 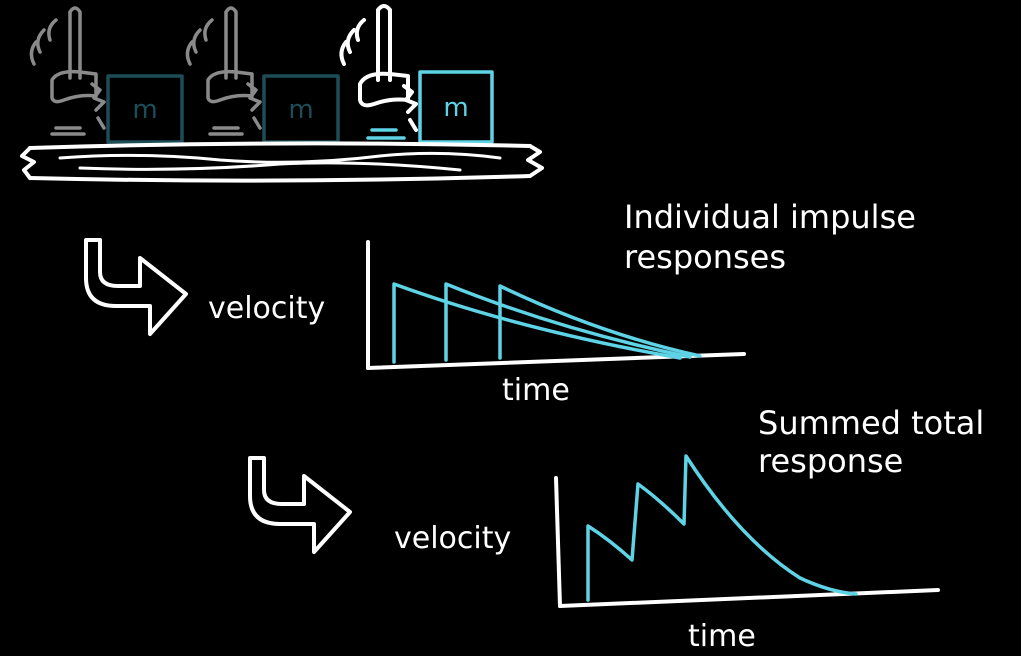 I want to click on summed-response-curve, so click(x=722, y=528).